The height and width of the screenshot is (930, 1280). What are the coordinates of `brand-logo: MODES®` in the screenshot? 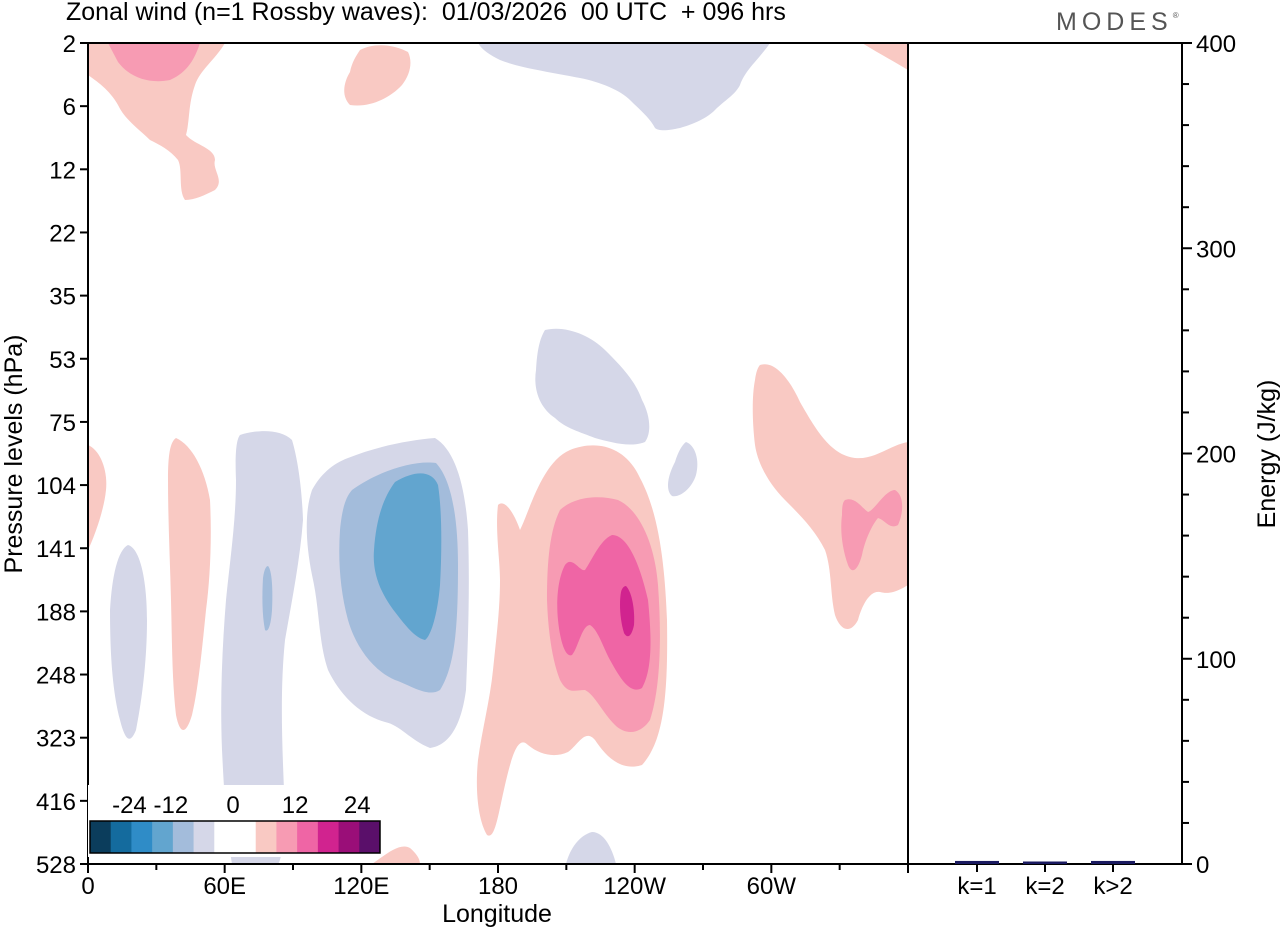 It's located at (1117, 22).